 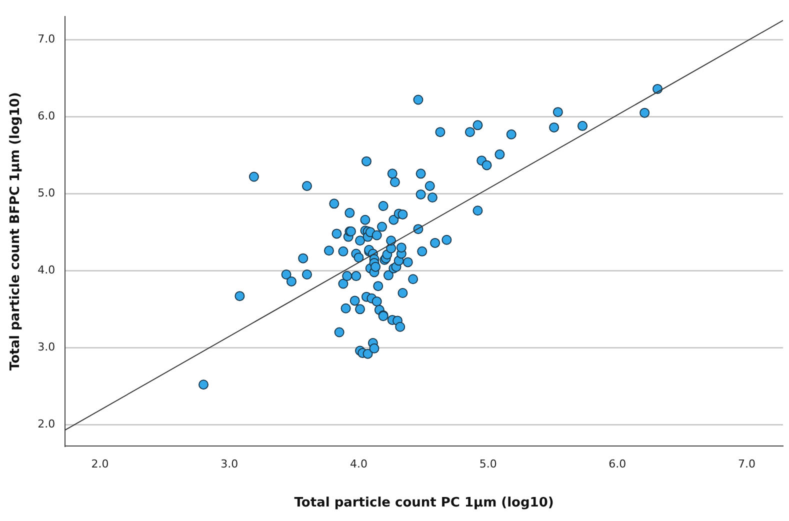 I want to click on x-tick-label: 5.0, so click(x=488, y=464).